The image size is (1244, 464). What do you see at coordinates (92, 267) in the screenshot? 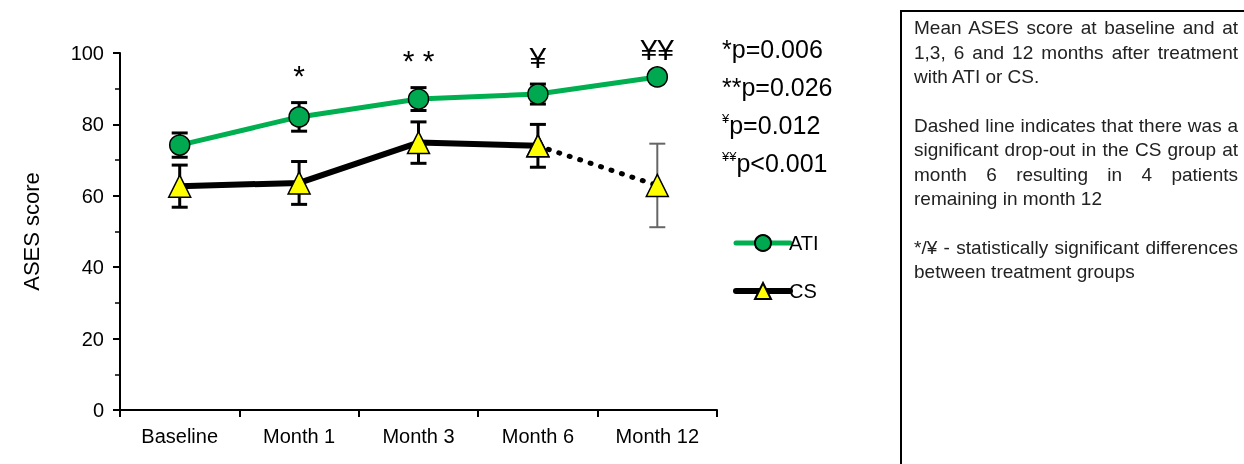
I see `y-tick-label: 40` at bounding box center [92, 267].